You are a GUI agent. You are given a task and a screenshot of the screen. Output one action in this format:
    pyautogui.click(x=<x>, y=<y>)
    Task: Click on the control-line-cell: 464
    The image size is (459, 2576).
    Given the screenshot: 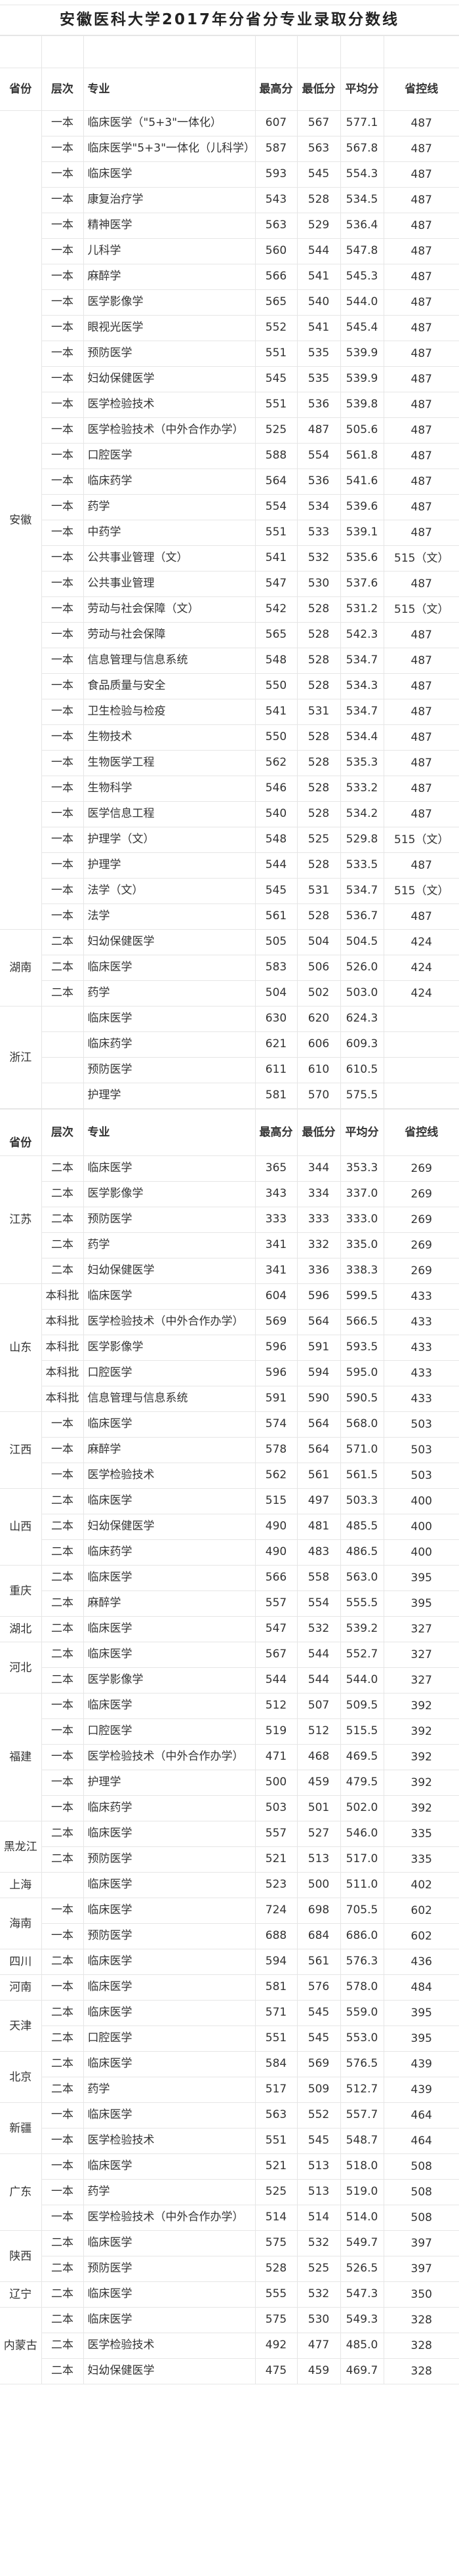 What is the action you would take?
    pyautogui.click(x=421, y=2115)
    